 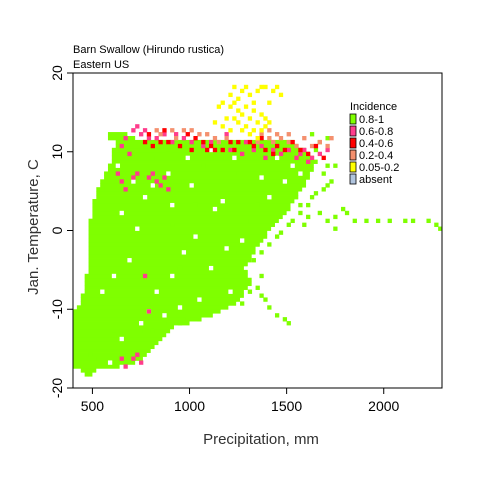 What do you see at coordinates (353, 143) in the screenshot?
I see `legend-swatch` at bounding box center [353, 143].